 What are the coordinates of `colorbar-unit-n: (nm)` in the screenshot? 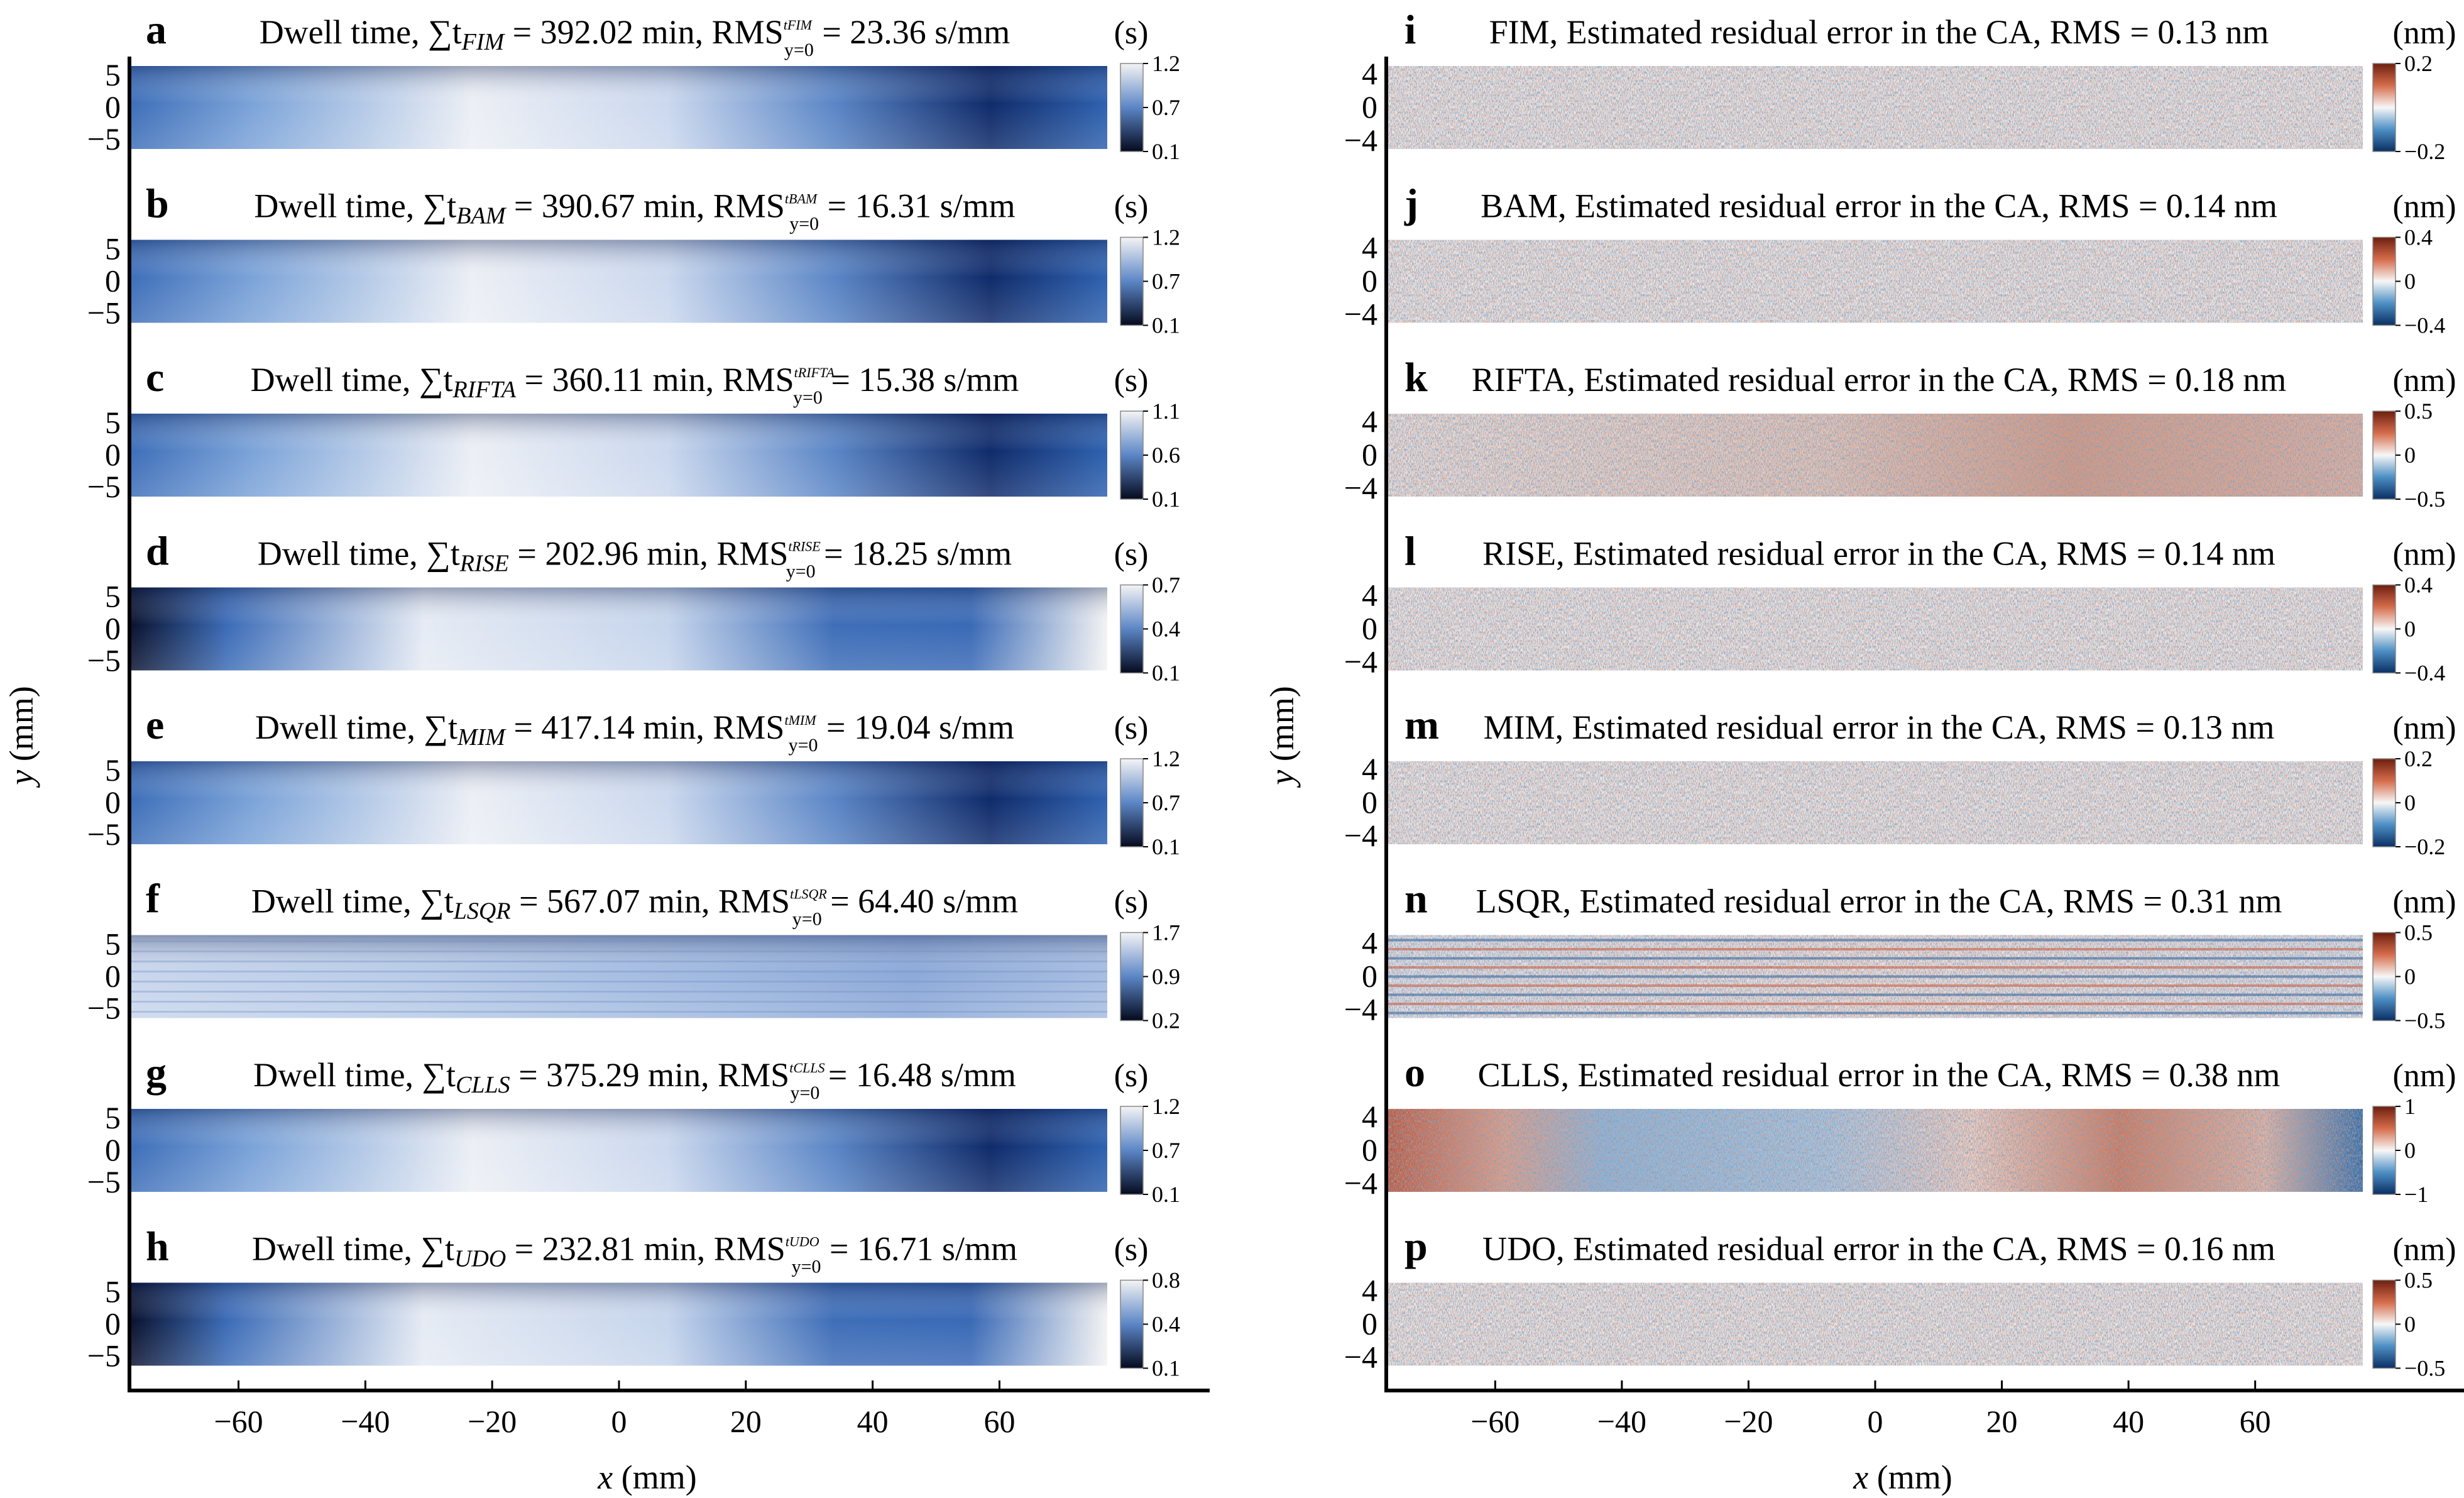 It's located at (2424, 902).